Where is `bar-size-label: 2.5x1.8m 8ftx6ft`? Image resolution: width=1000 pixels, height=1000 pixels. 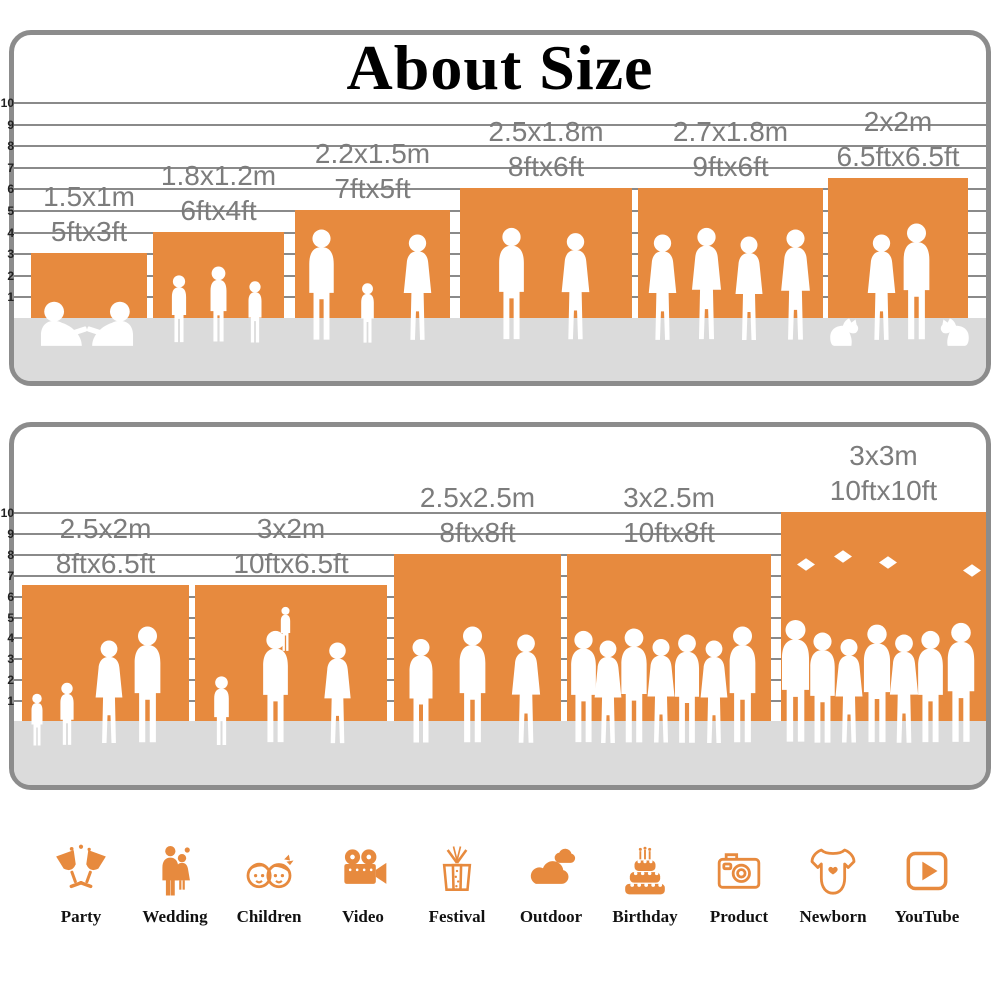
bar-size-label: 2.5x1.8m 8ftx6ft is located at coordinates (545, 149).